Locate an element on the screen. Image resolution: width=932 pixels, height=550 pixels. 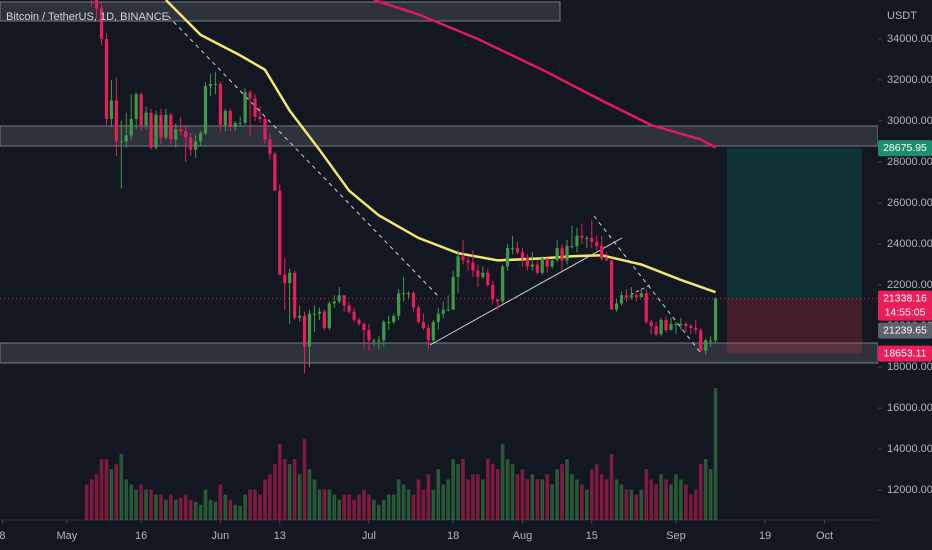
x-tick-label: 13 is located at coordinates (280, 536).